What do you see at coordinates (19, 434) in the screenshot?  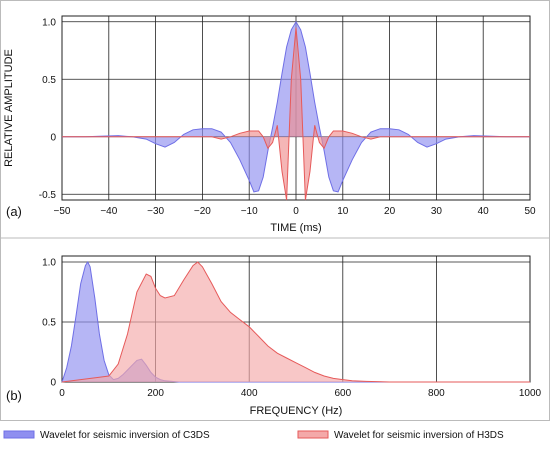 I see `legend-swatch-c3ds` at bounding box center [19, 434].